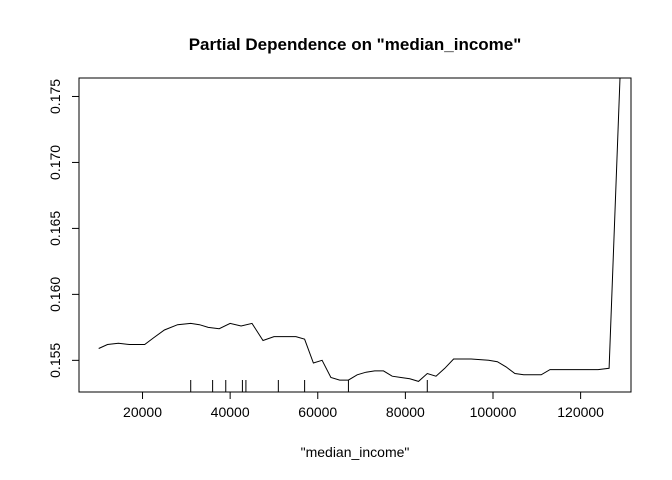 The height and width of the screenshot is (480, 672). Describe the element at coordinates (55, 96) in the screenshot. I see `y-tick-label: 0.175` at that location.